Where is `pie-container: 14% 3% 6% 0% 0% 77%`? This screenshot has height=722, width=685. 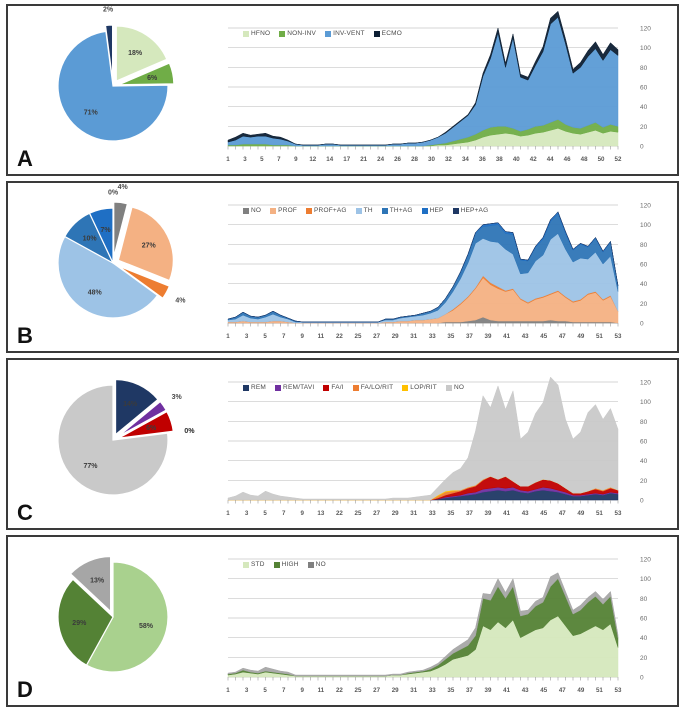 pie-container: 14% 3% 6% 0% 0% 77% is located at coordinates (113, 444).